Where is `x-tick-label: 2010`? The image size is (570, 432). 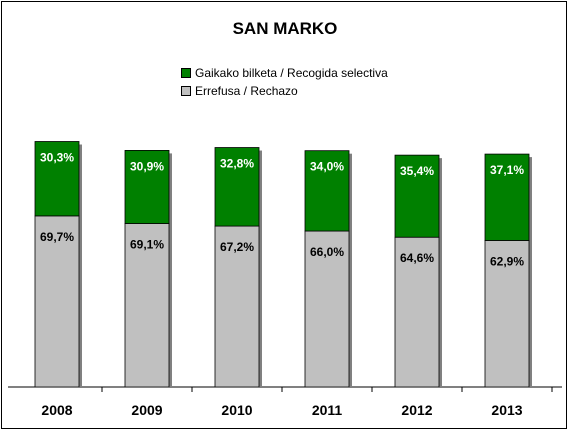 x-tick-label: 2010 is located at coordinates (236, 410).